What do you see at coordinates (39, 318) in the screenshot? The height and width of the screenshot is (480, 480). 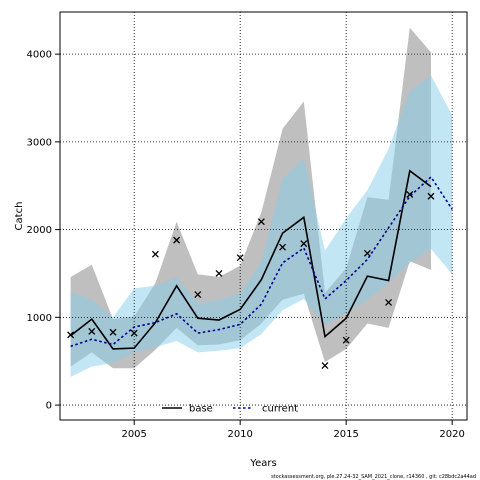 I see `y-tick-label: 1000` at bounding box center [39, 318].